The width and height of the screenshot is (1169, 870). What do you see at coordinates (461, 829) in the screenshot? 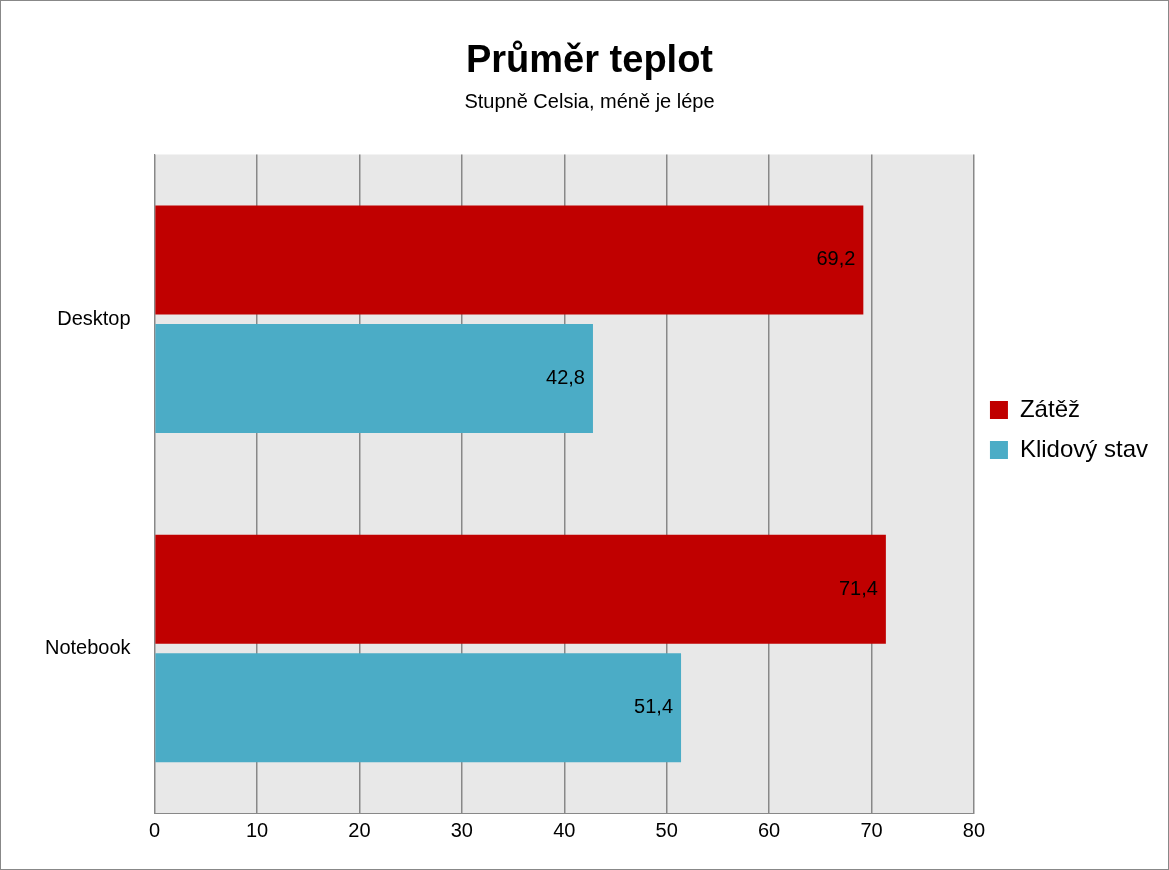
I see `x-tick-label: 30` at bounding box center [461, 829].